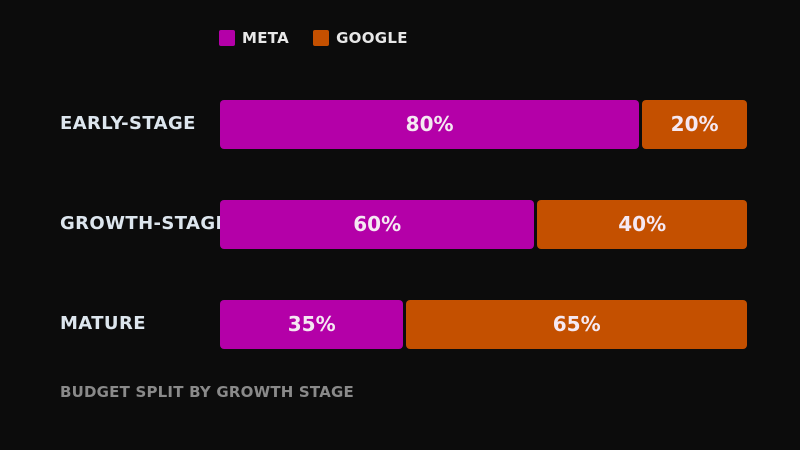  I want to click on data-label: 60%, so click(377, 224).